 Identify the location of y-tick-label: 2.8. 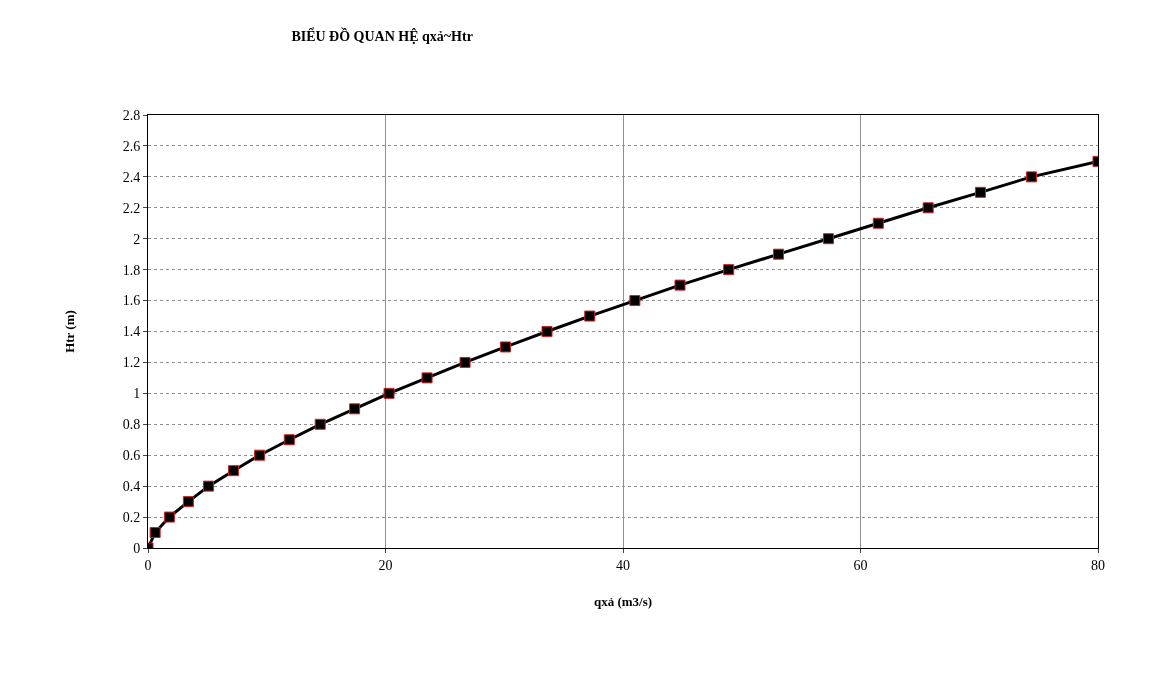
(131, 115).